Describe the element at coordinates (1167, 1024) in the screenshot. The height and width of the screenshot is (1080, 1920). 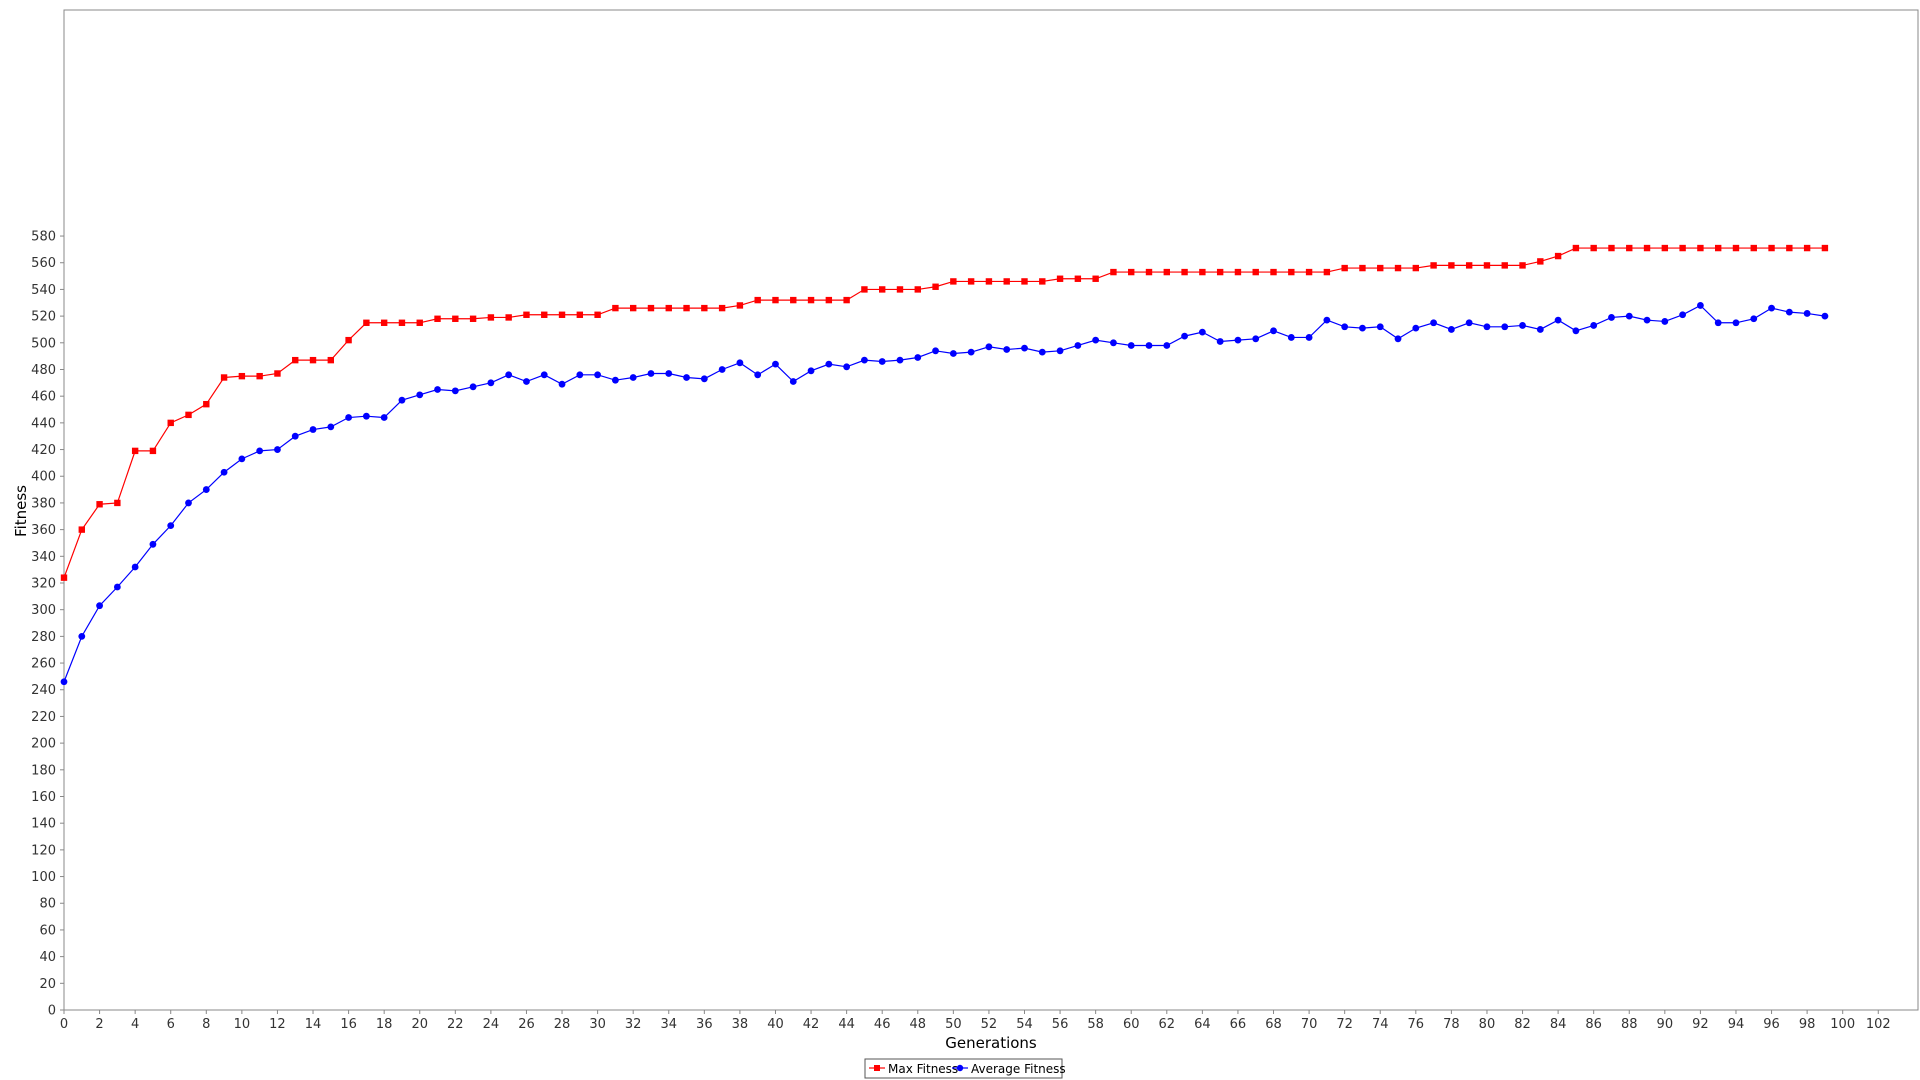
I see `x-tick-label: 62` at that location.